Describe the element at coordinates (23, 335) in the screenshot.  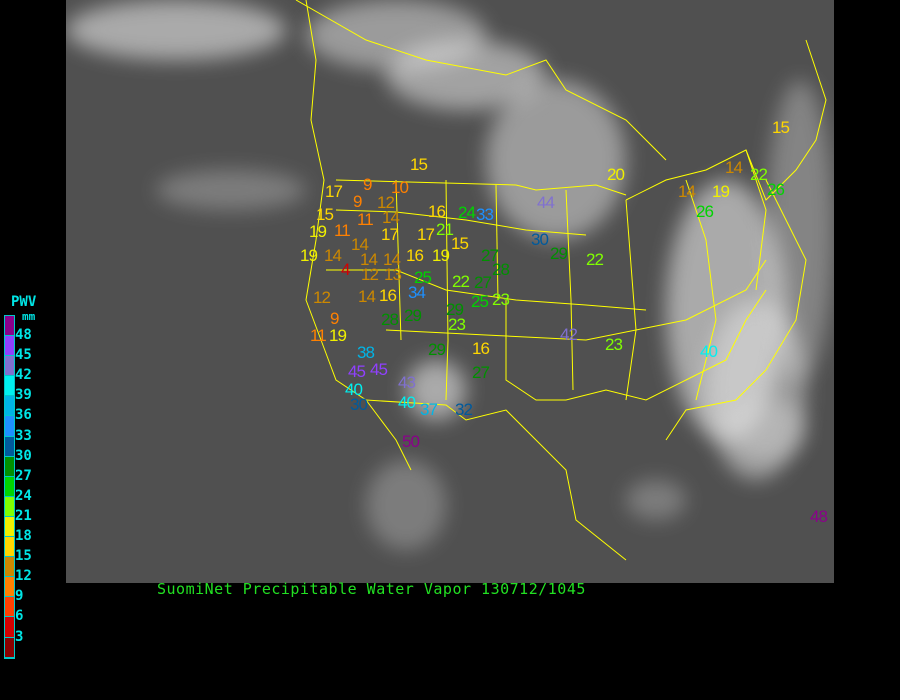
I see `legend-tick: 48` at that location.